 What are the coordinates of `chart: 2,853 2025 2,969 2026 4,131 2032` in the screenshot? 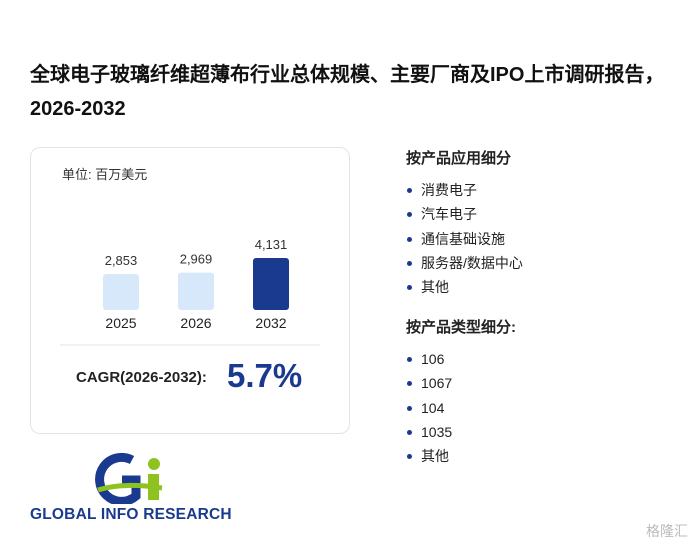 It's located at (190, 291).